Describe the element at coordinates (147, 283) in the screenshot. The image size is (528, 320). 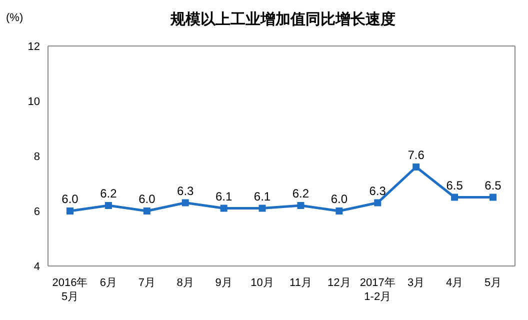
I see `x-tick-label: 7月` at that location.